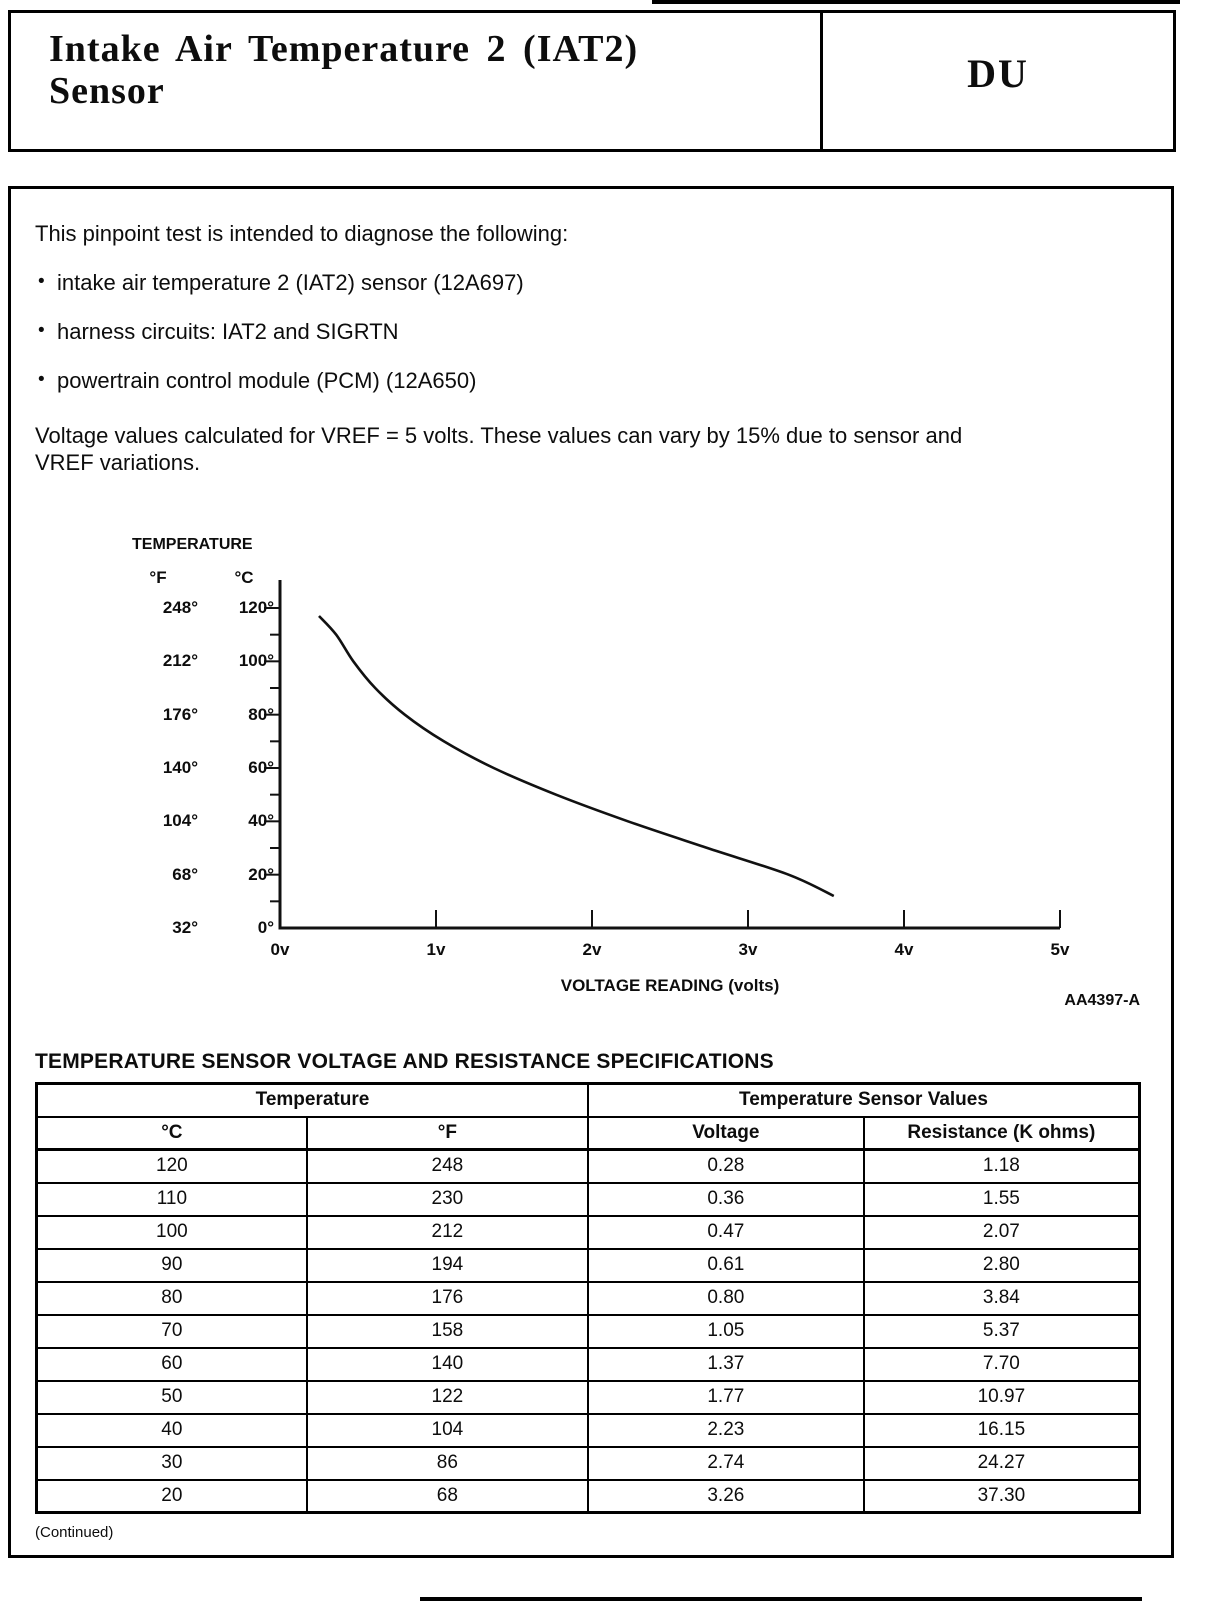  What do you see at coordinates (447, 1232) in the screenshot?
I see `table-cell: 212` at bounding box center [447, 1232].